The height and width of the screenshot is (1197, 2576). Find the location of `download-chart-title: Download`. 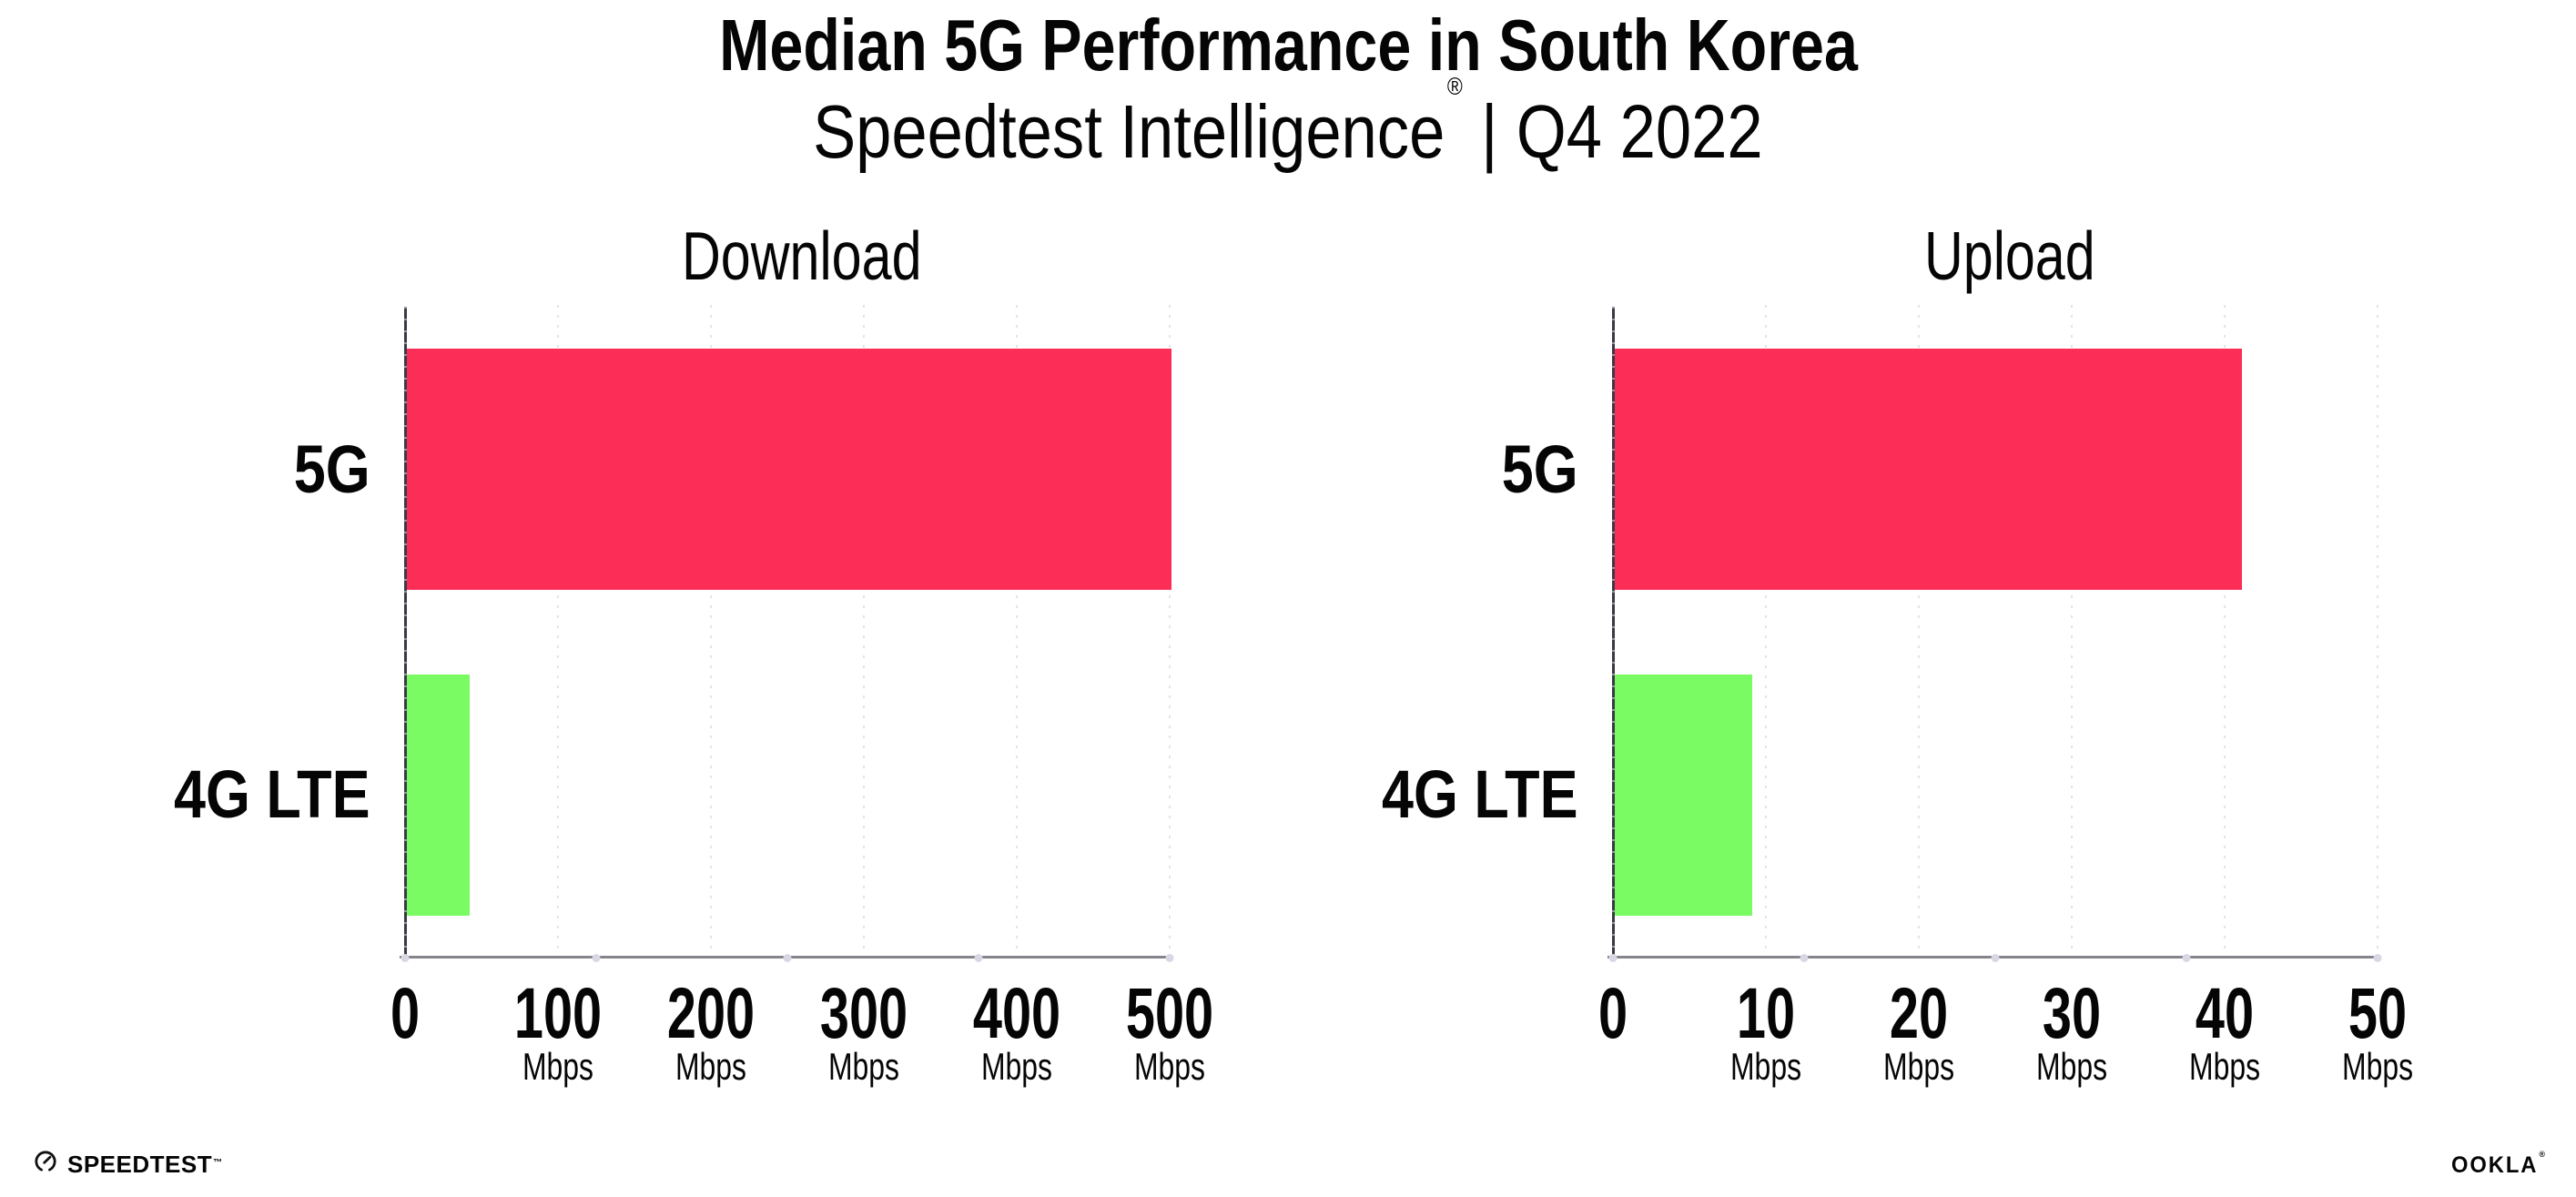

download-chart-title: Download is located at coordinates (802, 256).